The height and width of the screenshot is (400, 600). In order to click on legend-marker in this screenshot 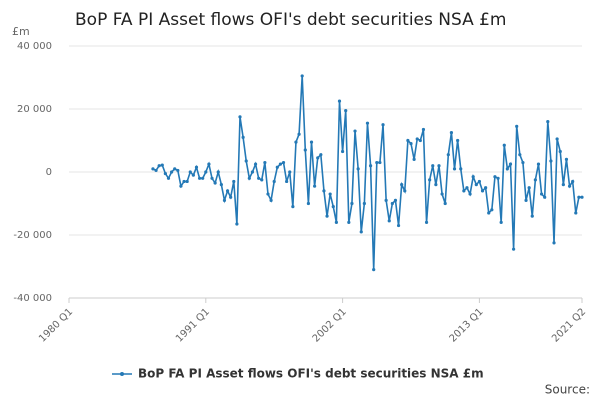, I will do `click(122, 374)`.